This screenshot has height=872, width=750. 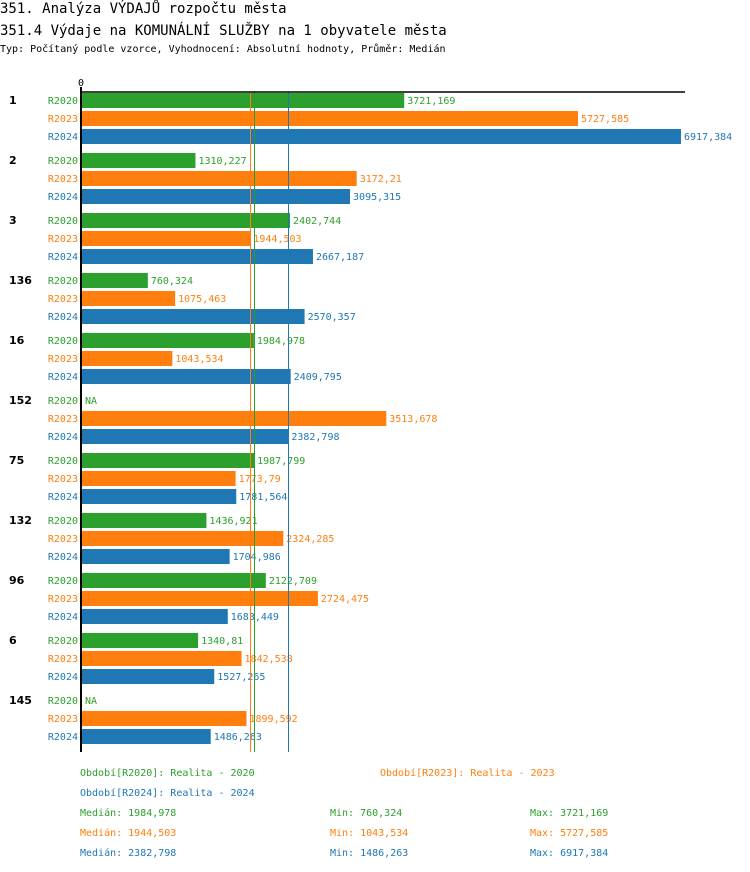 What do you see at coordinates (310, 539) in the screenshot?
I see `data-label: 2324,285` at bounding box center [310, 539].